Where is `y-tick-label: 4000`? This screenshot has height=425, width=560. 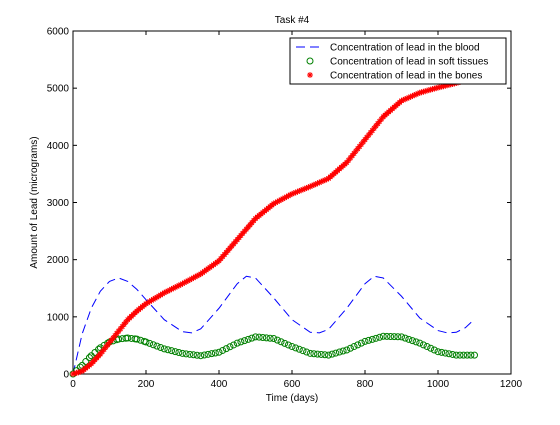
y-tick-label: 4000 is located at coordinates (58, 146).